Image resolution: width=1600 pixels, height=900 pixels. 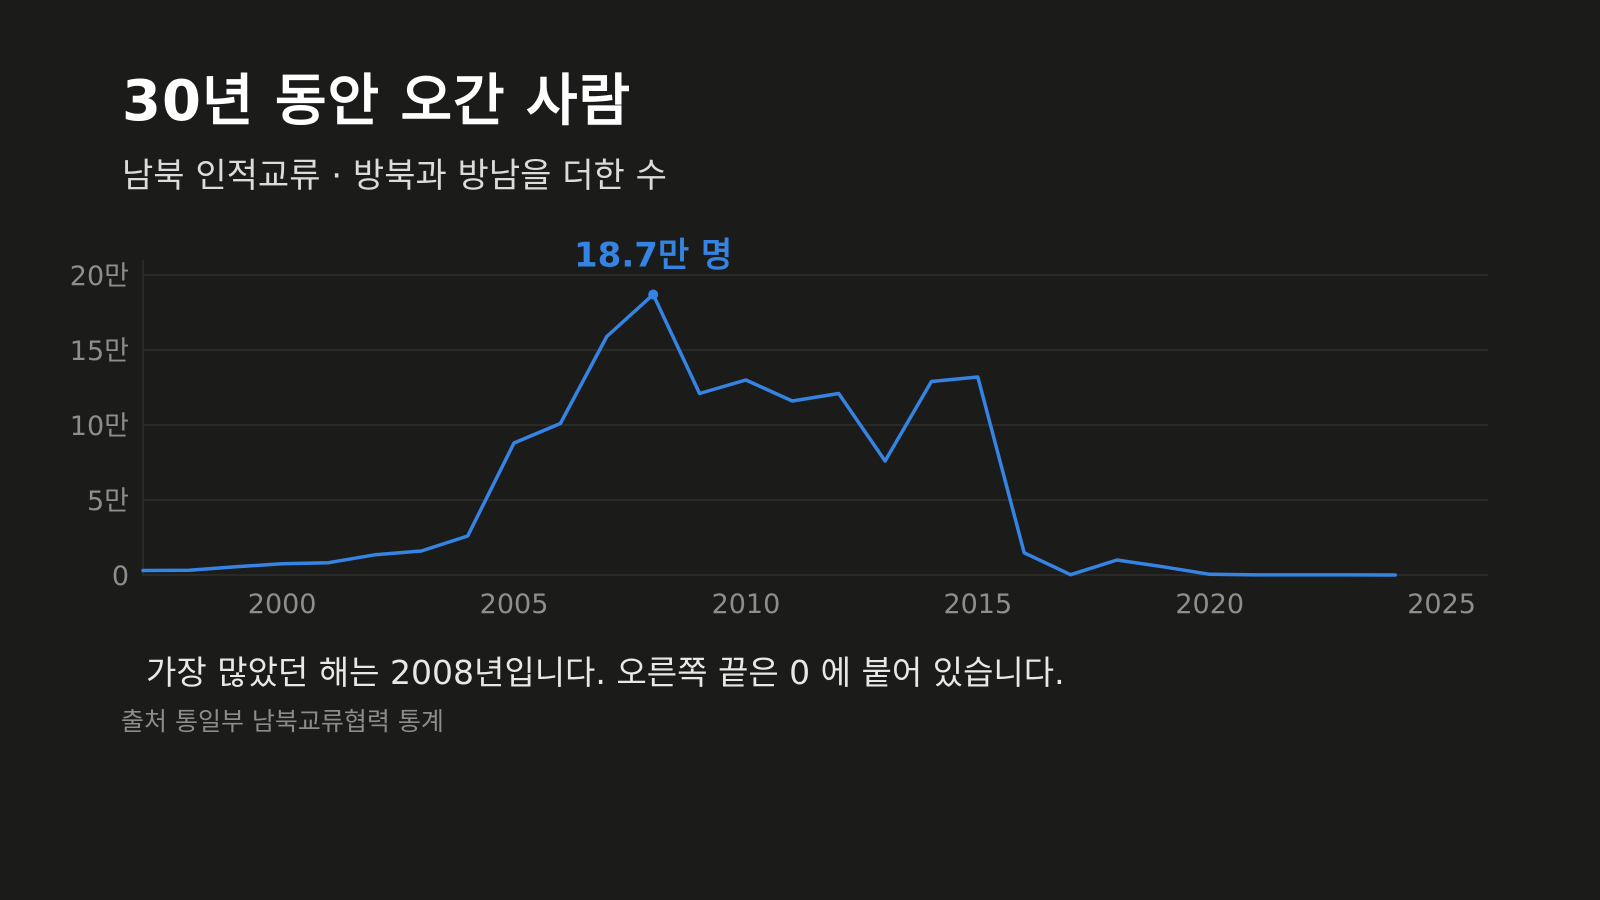 What do you see at coordinates (605, 672) in the screenshot?
I see `chart-note: 가장 많았던 해는 2008년입니다. 오른쪽 끝은 0 에 붙어 있습니다.` at bounding box center [605, 672].